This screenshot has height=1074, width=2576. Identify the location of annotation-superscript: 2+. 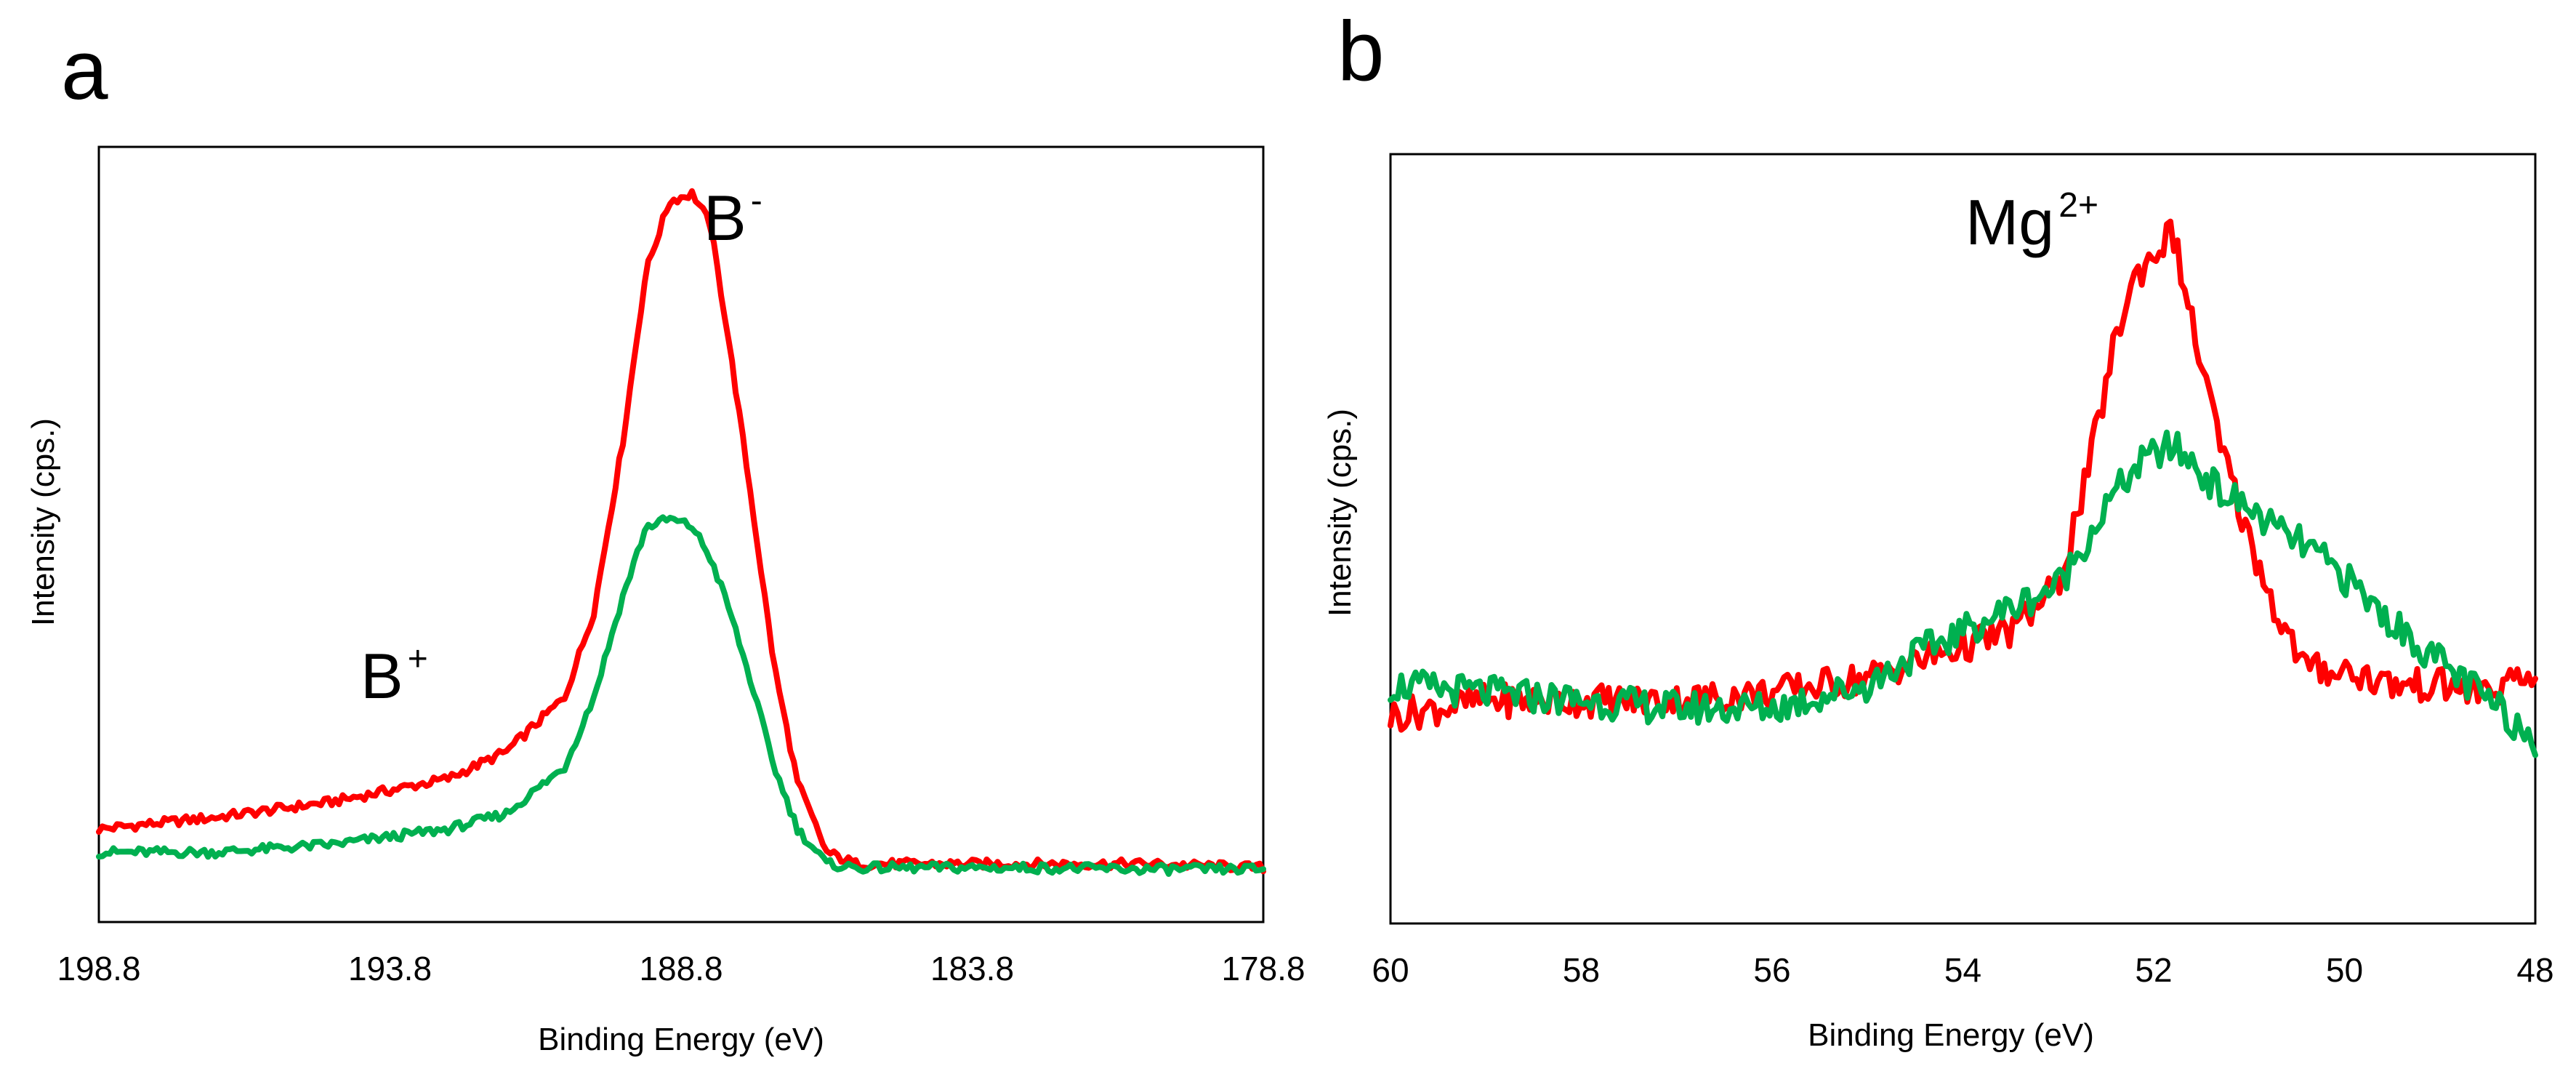
(2078, 206).